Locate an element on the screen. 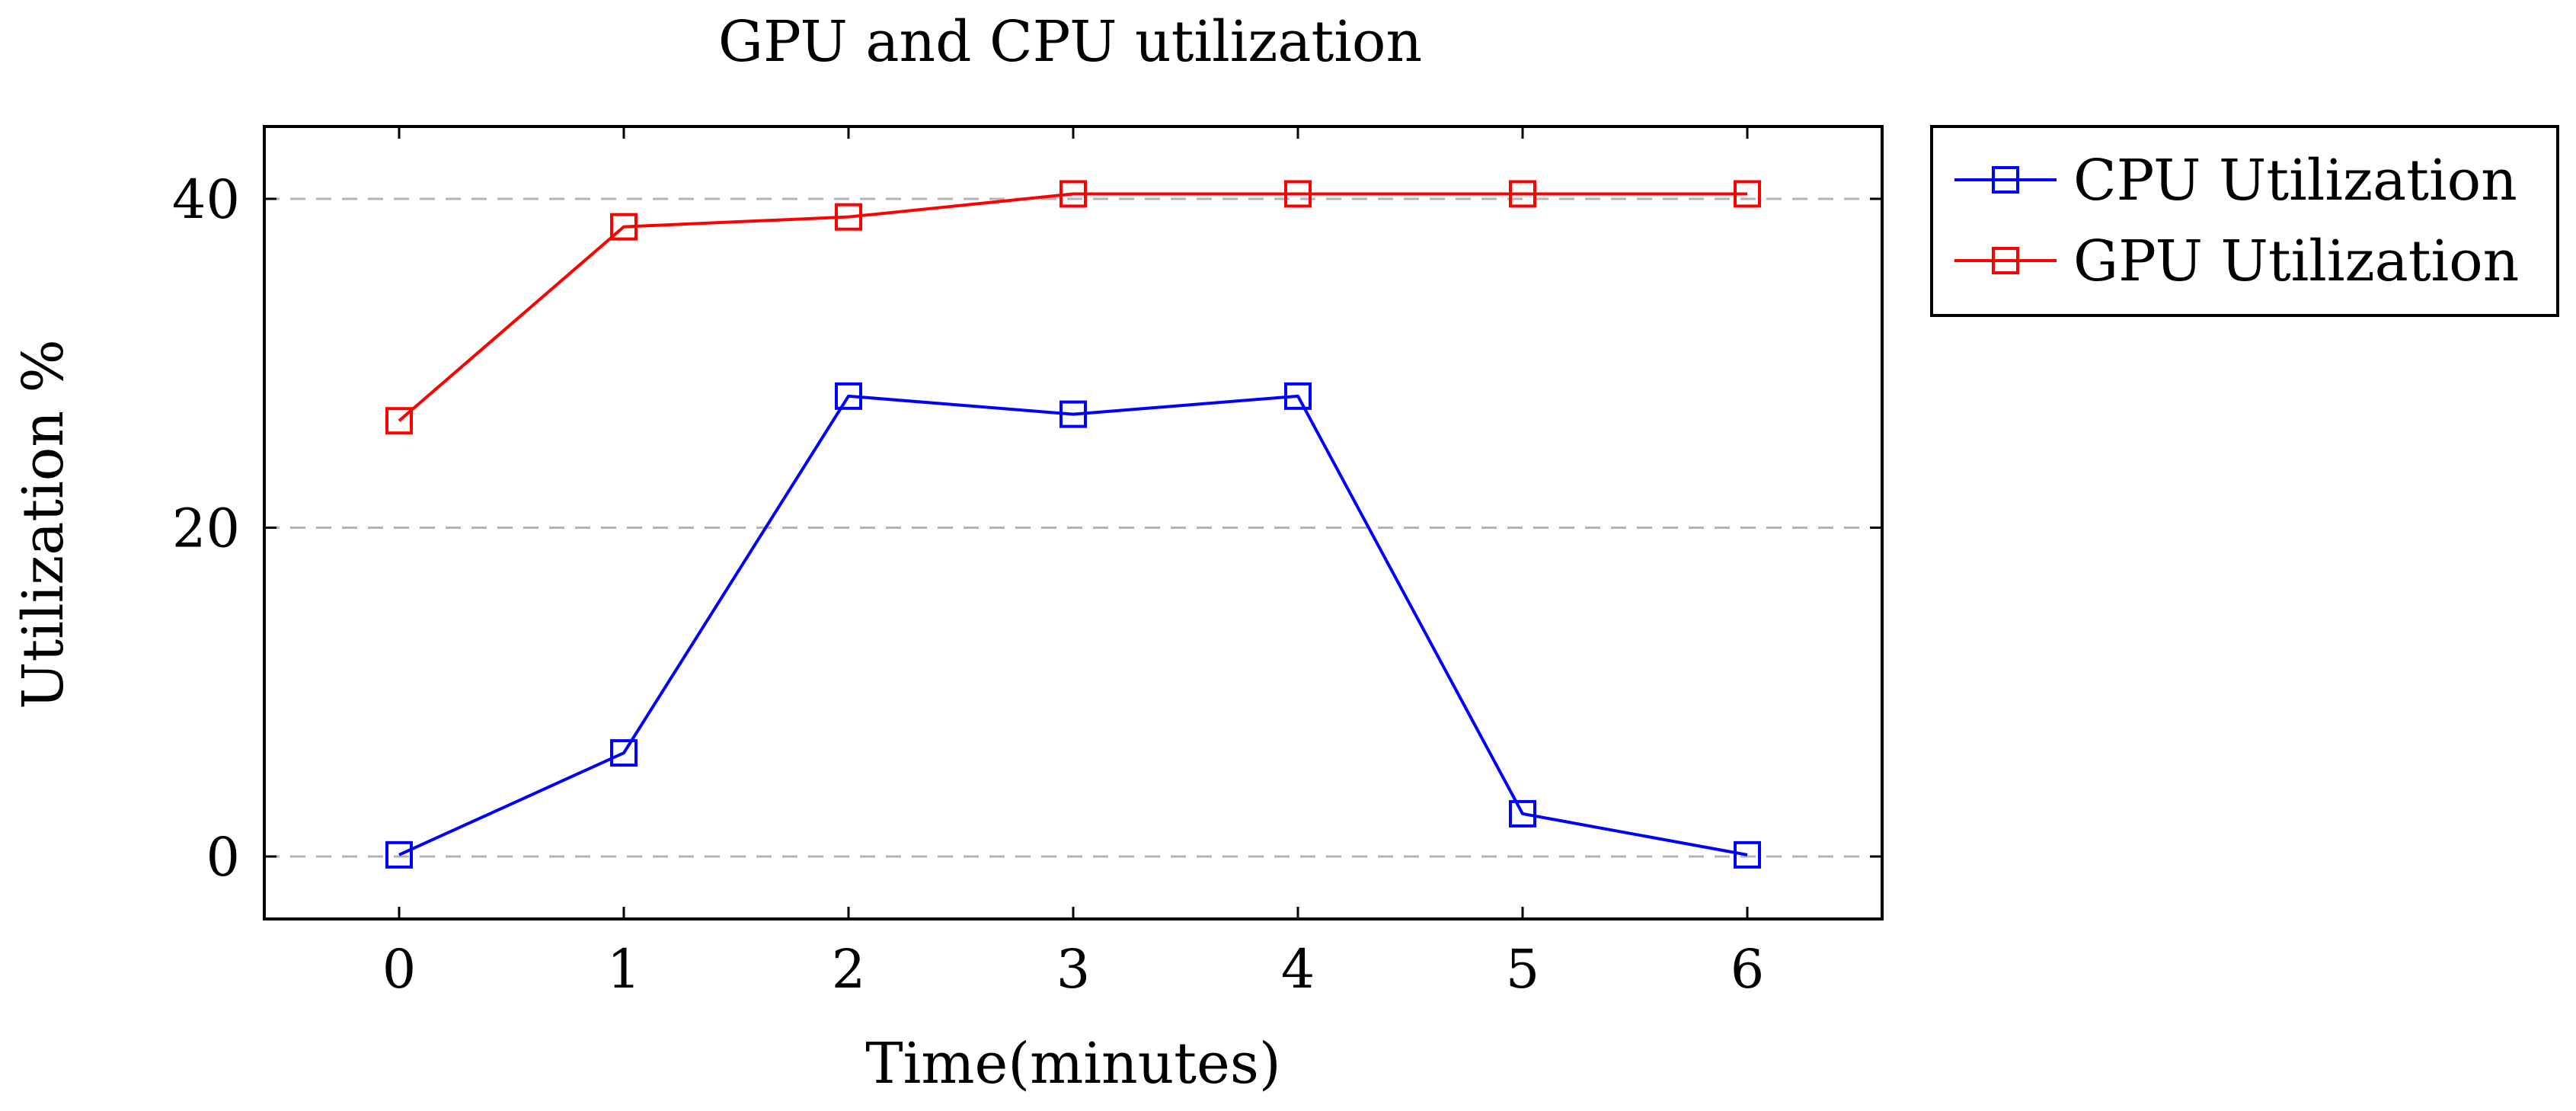 The height and width of the screenshot is (1111, 2576). legend-entries: CPU Utilization GPU Utilization is located at coordinates (2237, 221).